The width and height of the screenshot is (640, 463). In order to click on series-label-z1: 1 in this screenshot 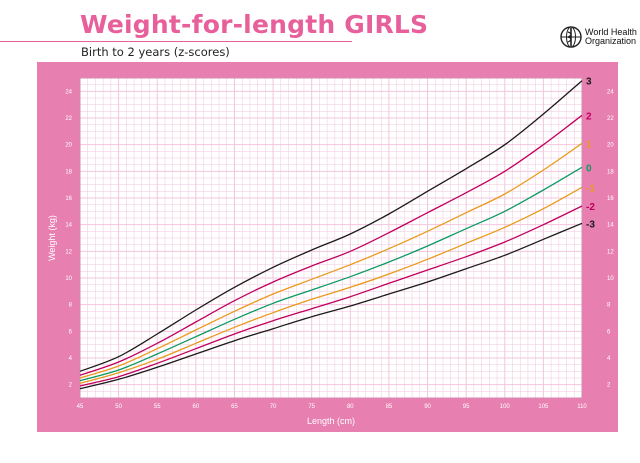, I will do `click(589, 144)`.